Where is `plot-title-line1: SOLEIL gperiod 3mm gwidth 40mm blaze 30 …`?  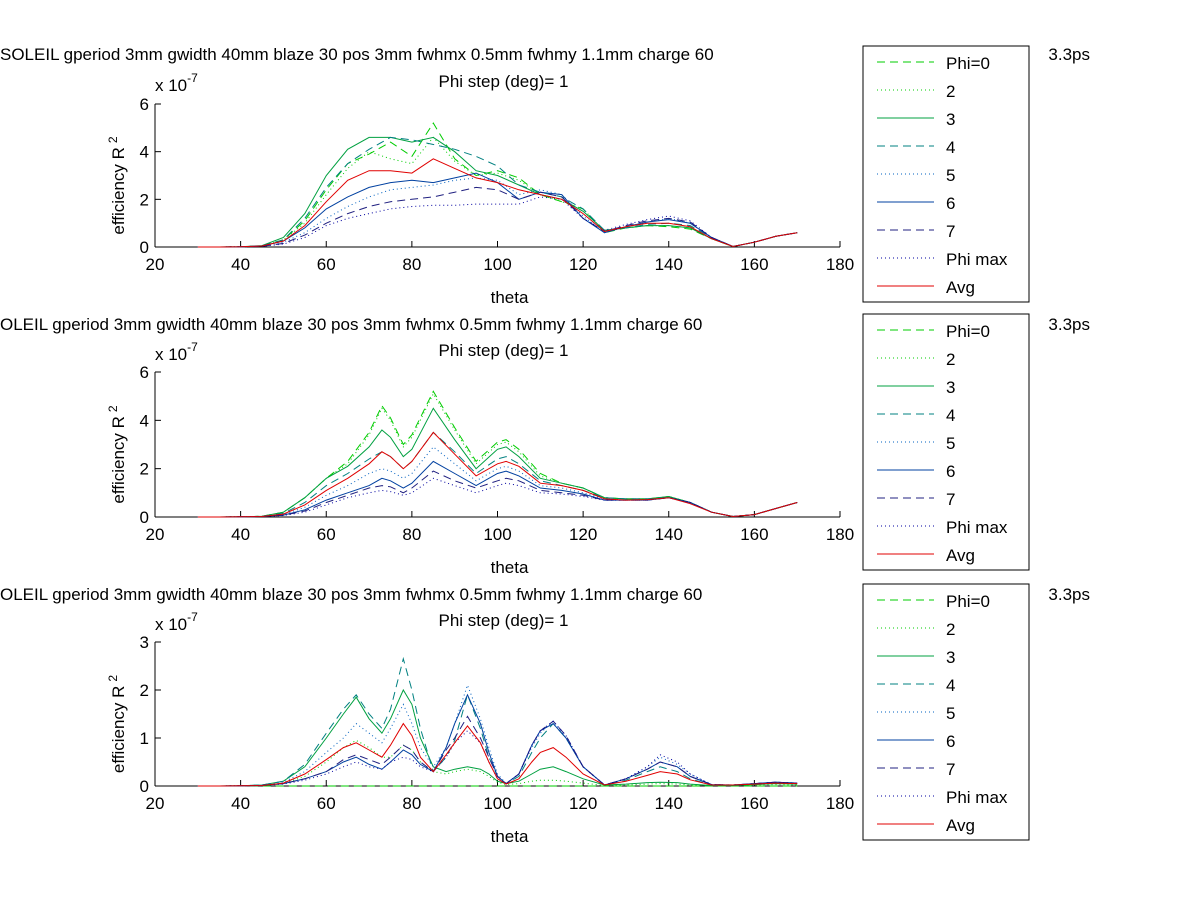
plot-title-line1: SOLEIL gperiod 3mm gwidth 40mm blaze 30 … is located at coordinates (357, 54).